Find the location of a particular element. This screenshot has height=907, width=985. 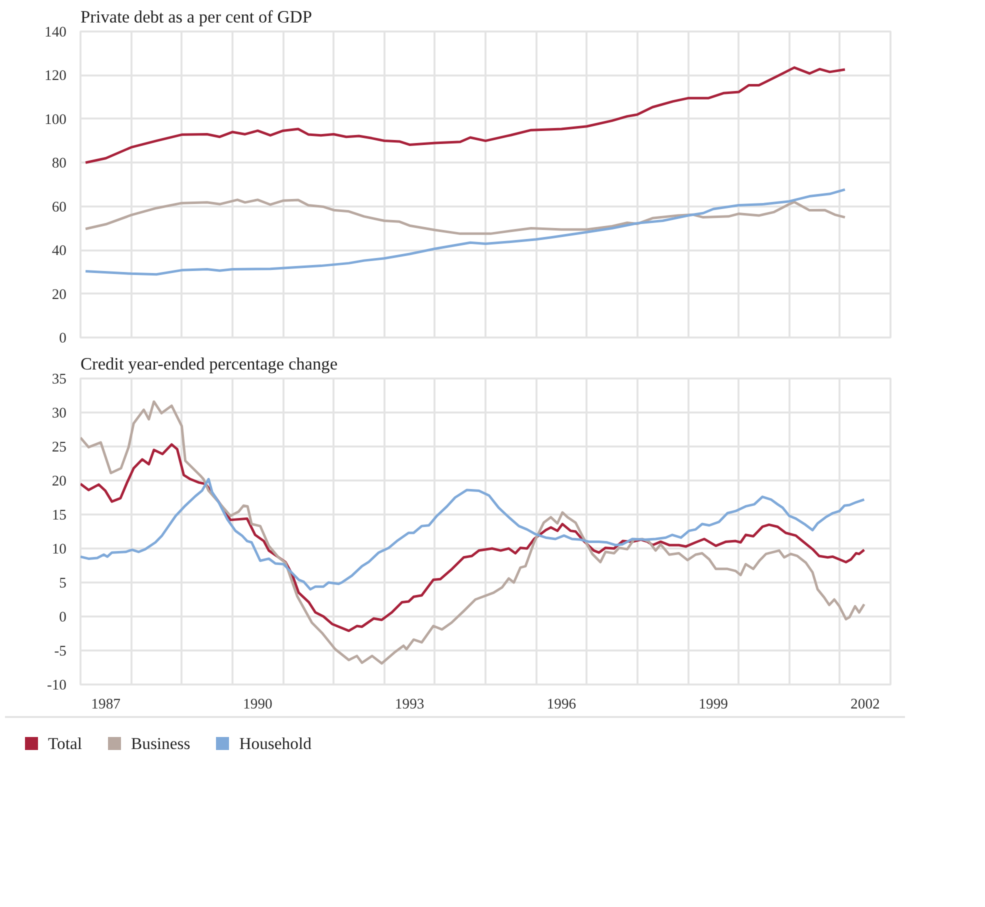

y-tick-label: 120 is located at coordinates (55, 76).